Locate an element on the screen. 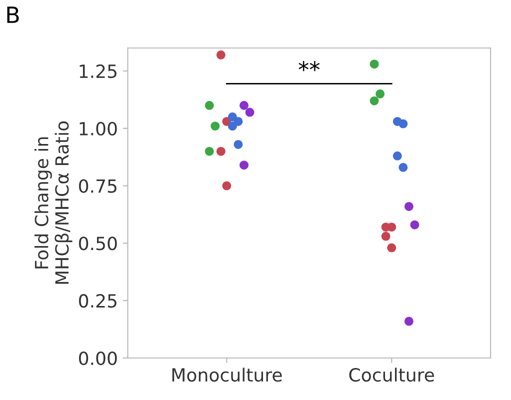  annotation: ** is located at coordinates (309, 66).